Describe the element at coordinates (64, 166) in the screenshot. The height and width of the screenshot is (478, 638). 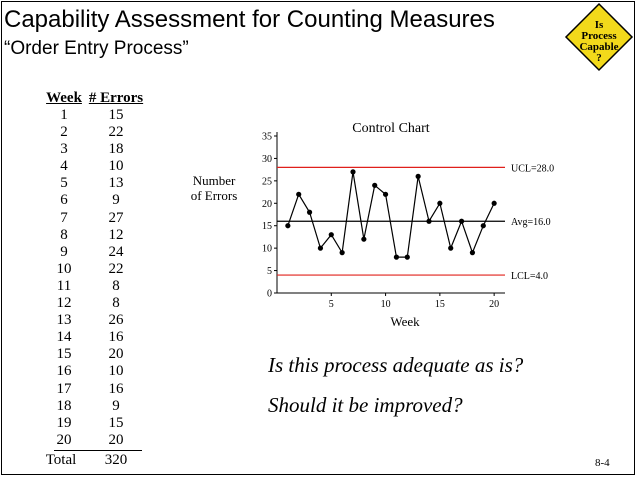
I see `week-cell: 4` at that location.